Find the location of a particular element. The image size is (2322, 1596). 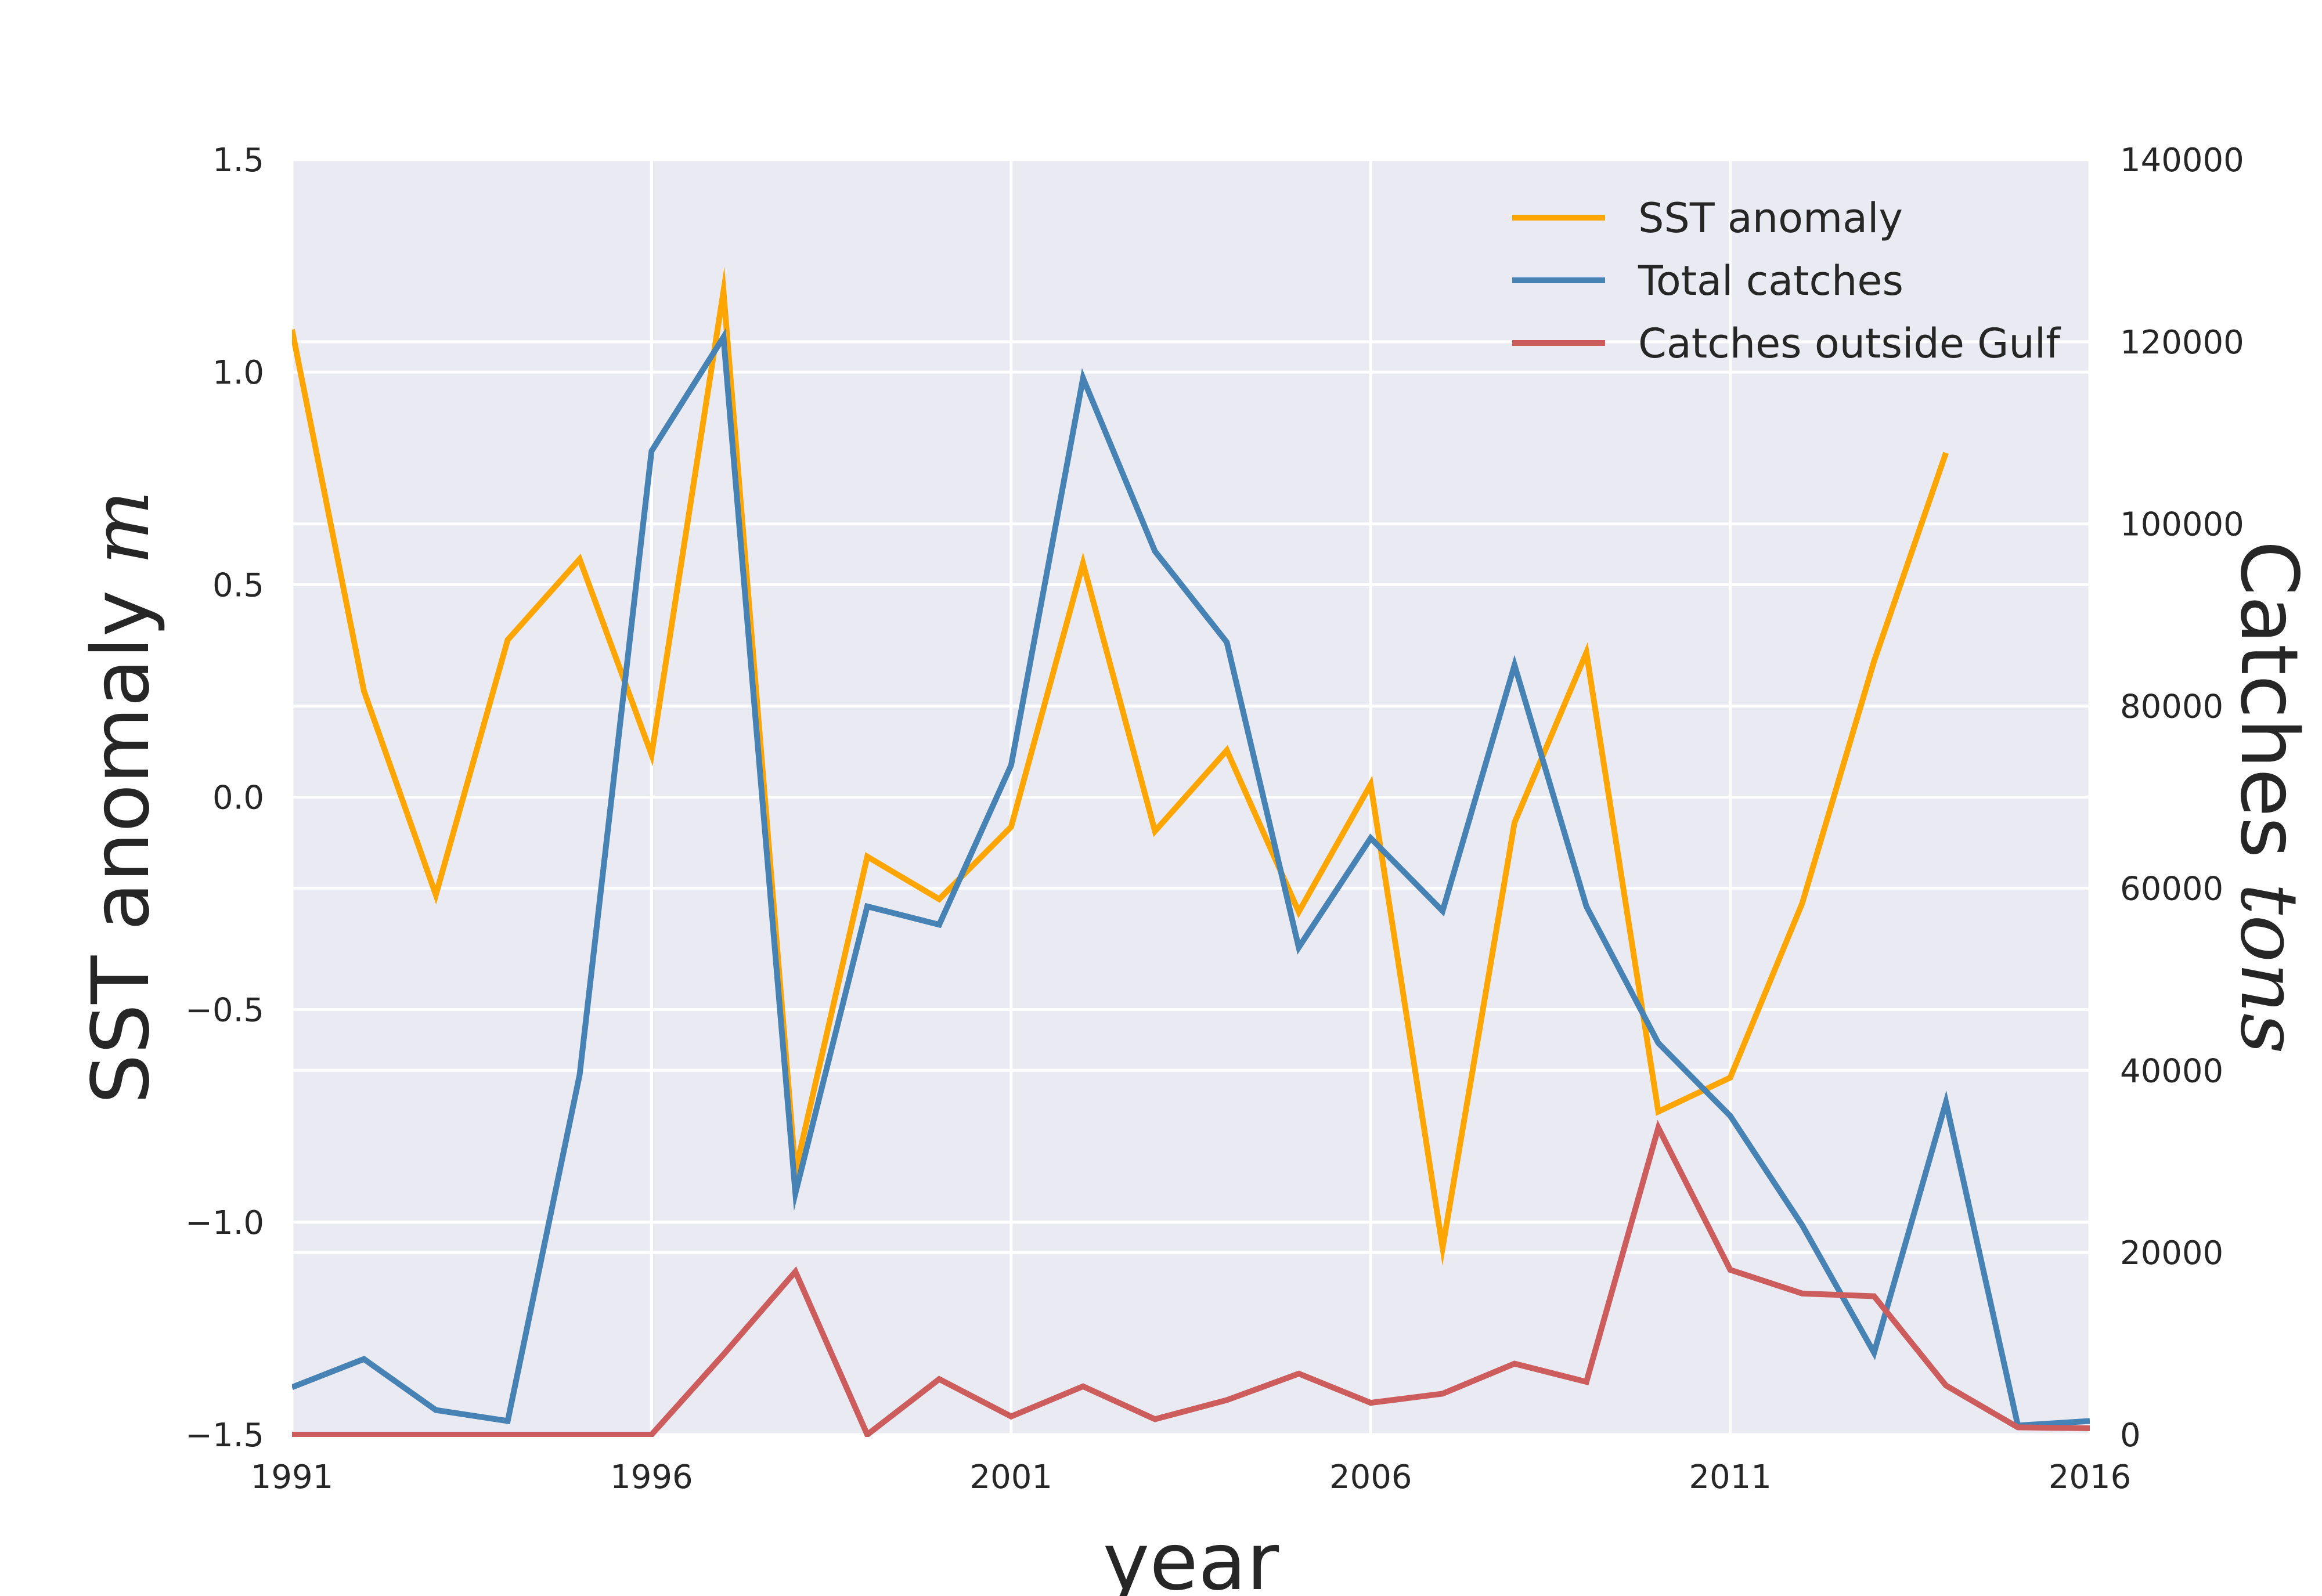

right-tick-label: 0 is located at coordinates (2130, 1435).